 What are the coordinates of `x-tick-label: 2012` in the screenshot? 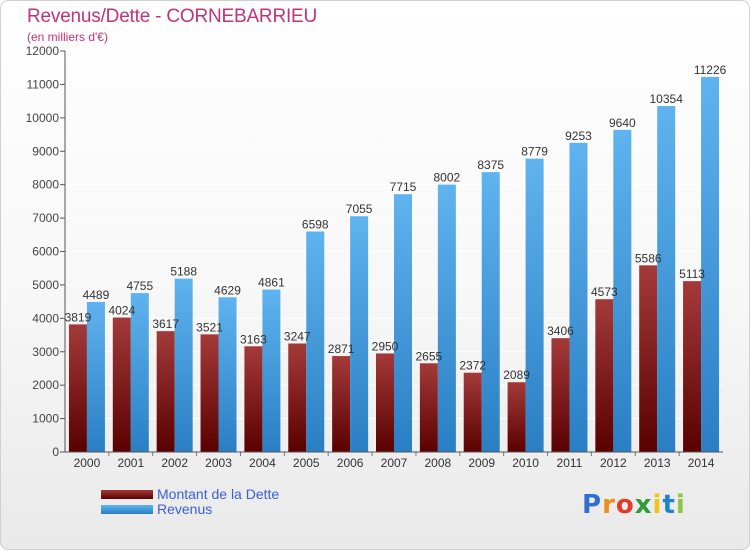 It's located at (613, 463).